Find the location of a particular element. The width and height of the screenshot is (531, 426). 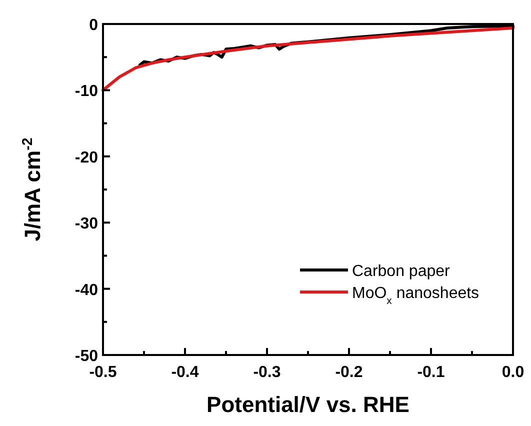

y-tick-label: -40 is located at coordinates (86, 290).